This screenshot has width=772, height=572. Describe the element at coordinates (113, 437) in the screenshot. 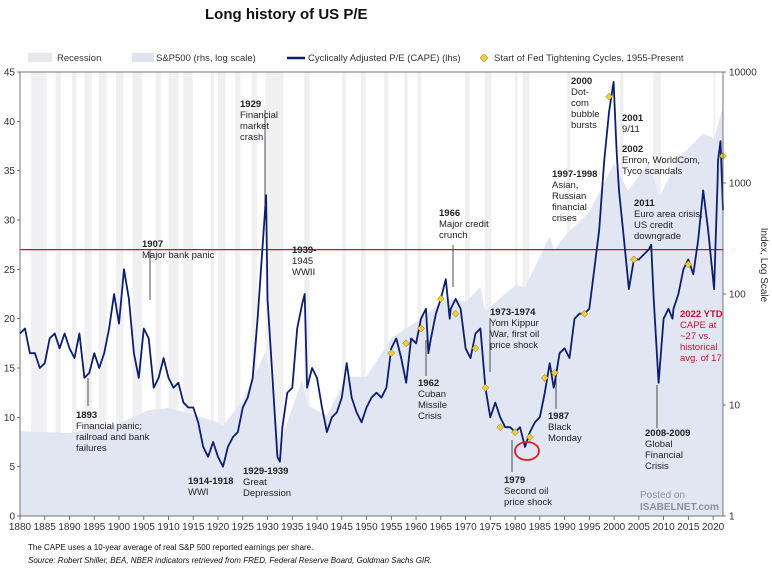

I see `annotation-text: railroad and bank` at that location.